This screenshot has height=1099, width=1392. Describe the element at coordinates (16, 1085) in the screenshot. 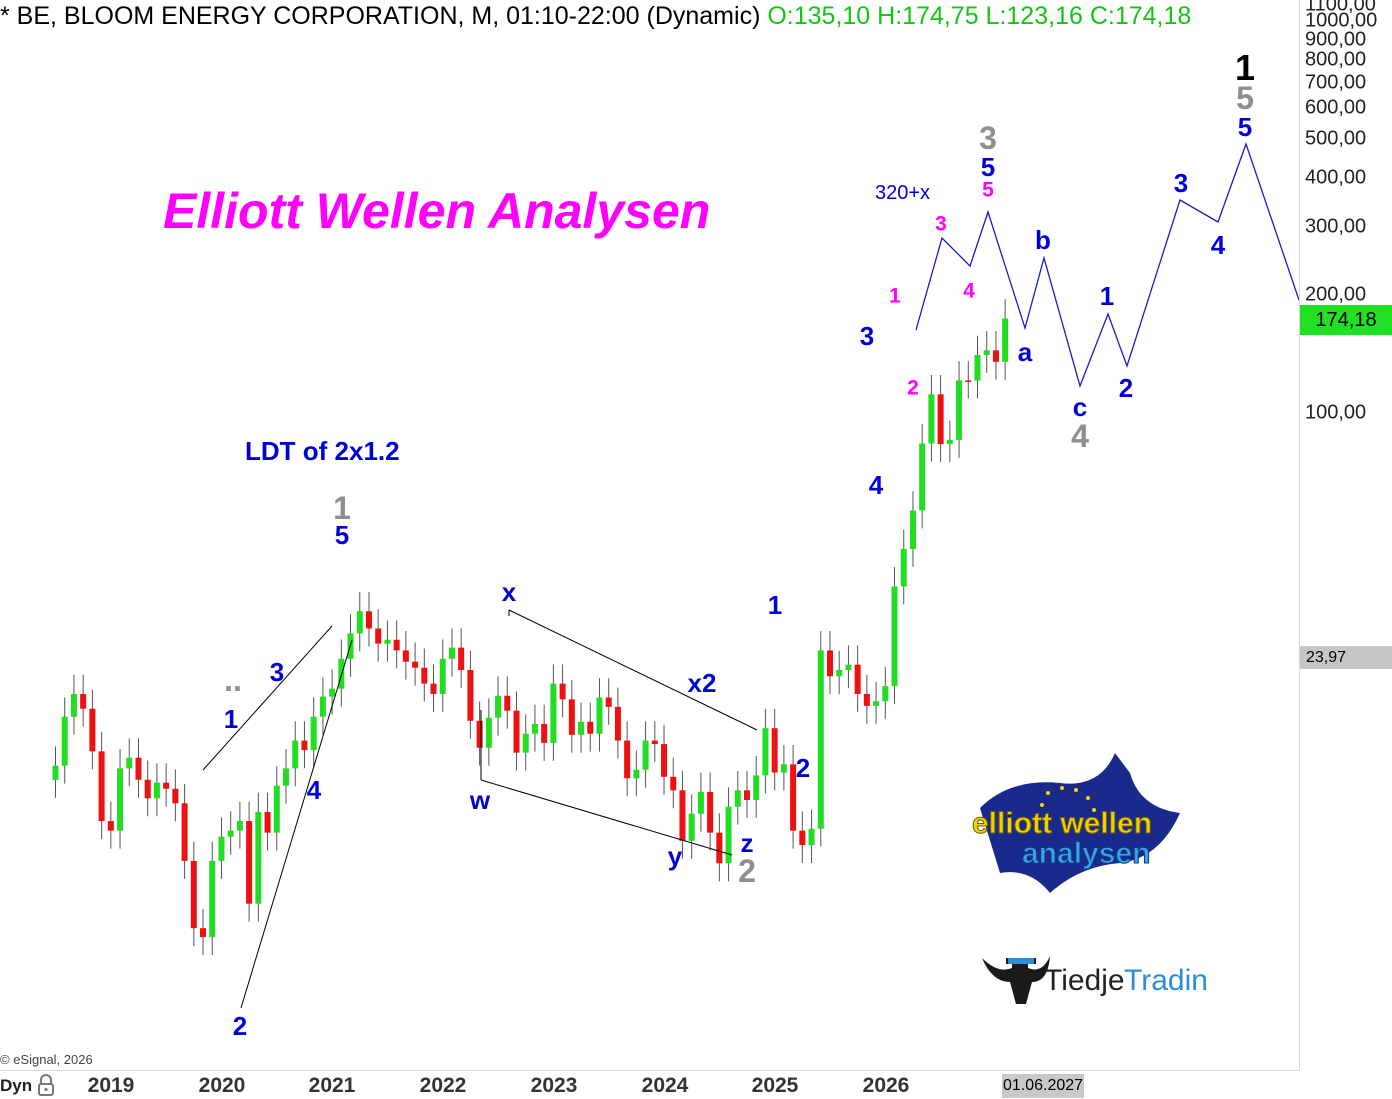

I see `dyn-label: Dyn` at that location.